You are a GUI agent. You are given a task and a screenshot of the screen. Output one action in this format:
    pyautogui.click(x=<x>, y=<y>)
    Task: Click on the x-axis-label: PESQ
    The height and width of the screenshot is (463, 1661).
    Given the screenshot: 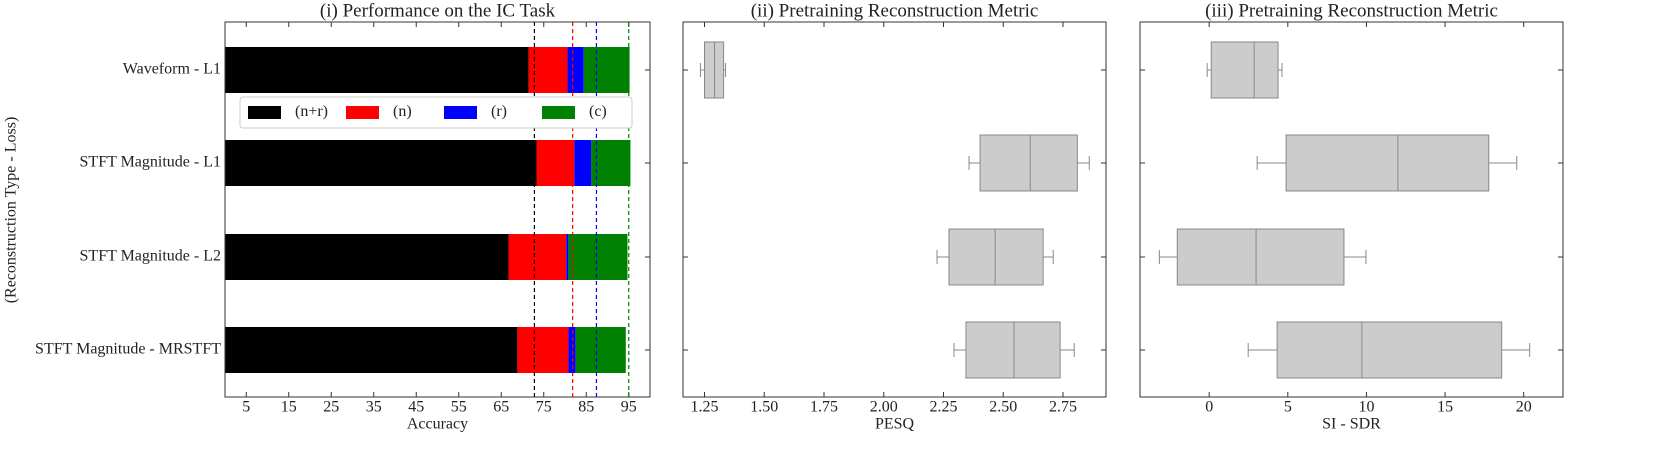 What is the action you would take?
    pyautogui.click(x=895, y=424)
    